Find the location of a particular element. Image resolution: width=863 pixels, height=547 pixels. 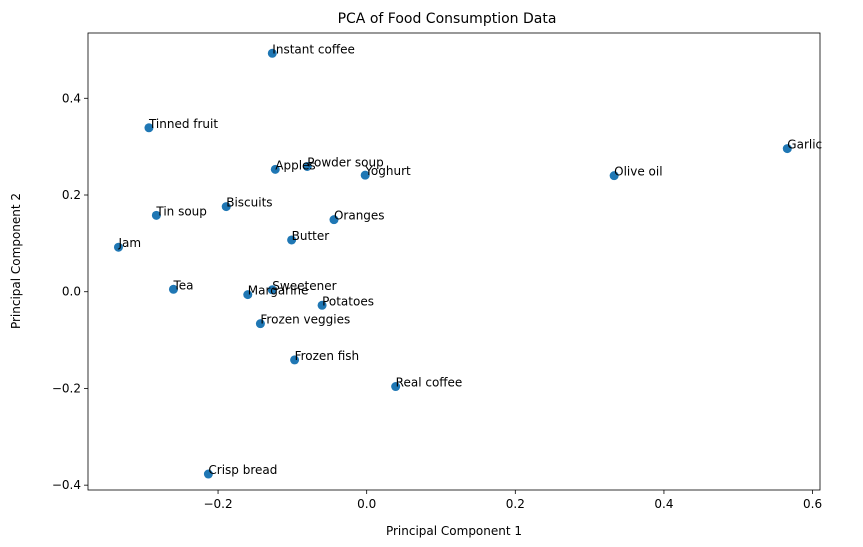

data-point-label: Sweetener is located at coordinates (304, 286).